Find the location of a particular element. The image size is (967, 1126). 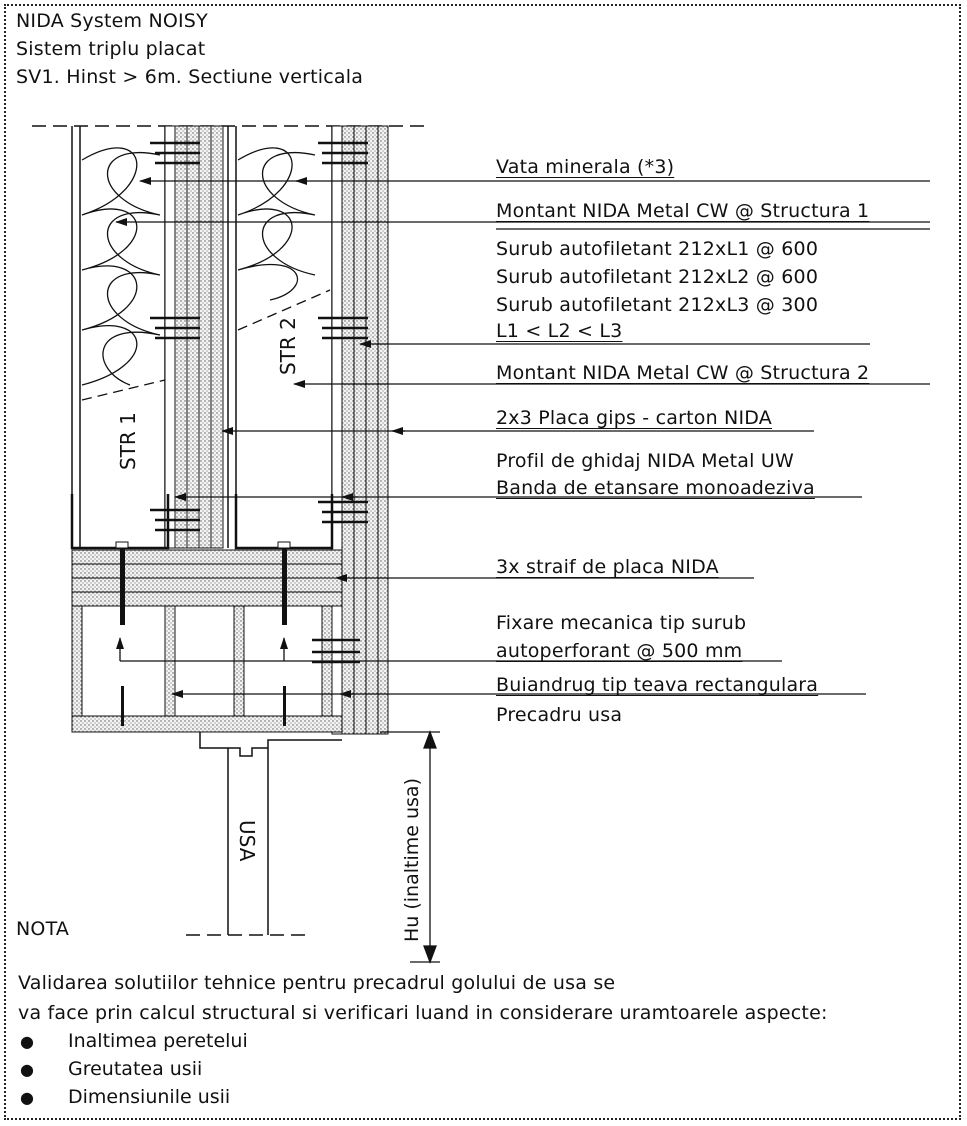

door-label: USA is located at coordinates (247, 841).